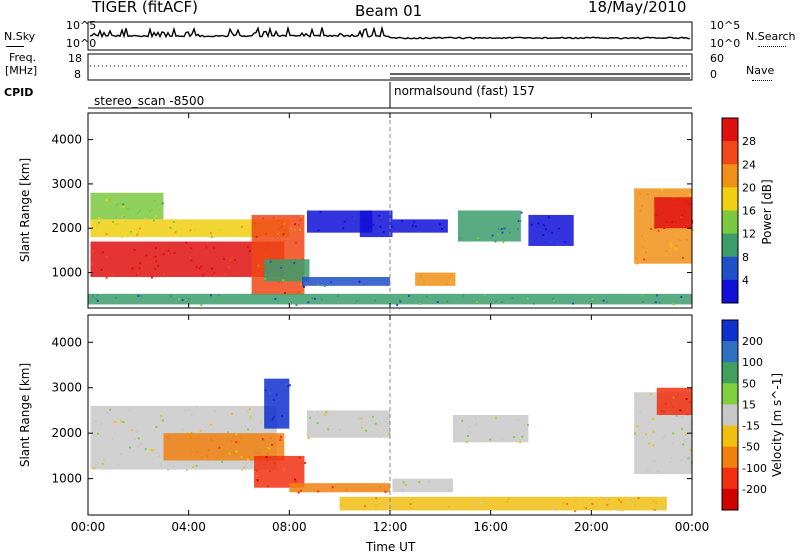 This screenshot has width=800, height=554. I want to click on nave-tick-top: 60, so click(717, 58).